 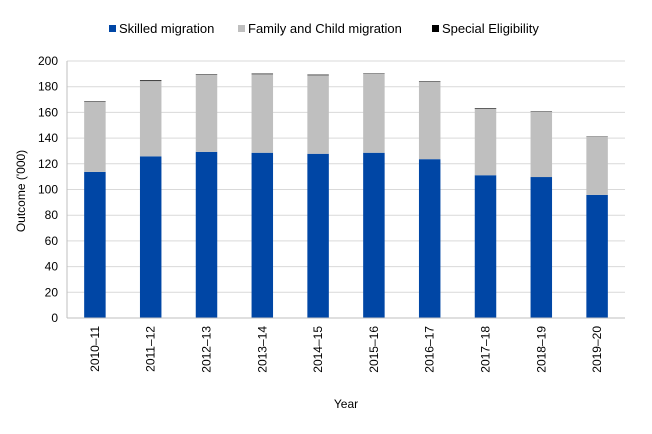 I want to click on legend-item-family-and-child-migration: Family and Child migration, so click(x=320, y=28).